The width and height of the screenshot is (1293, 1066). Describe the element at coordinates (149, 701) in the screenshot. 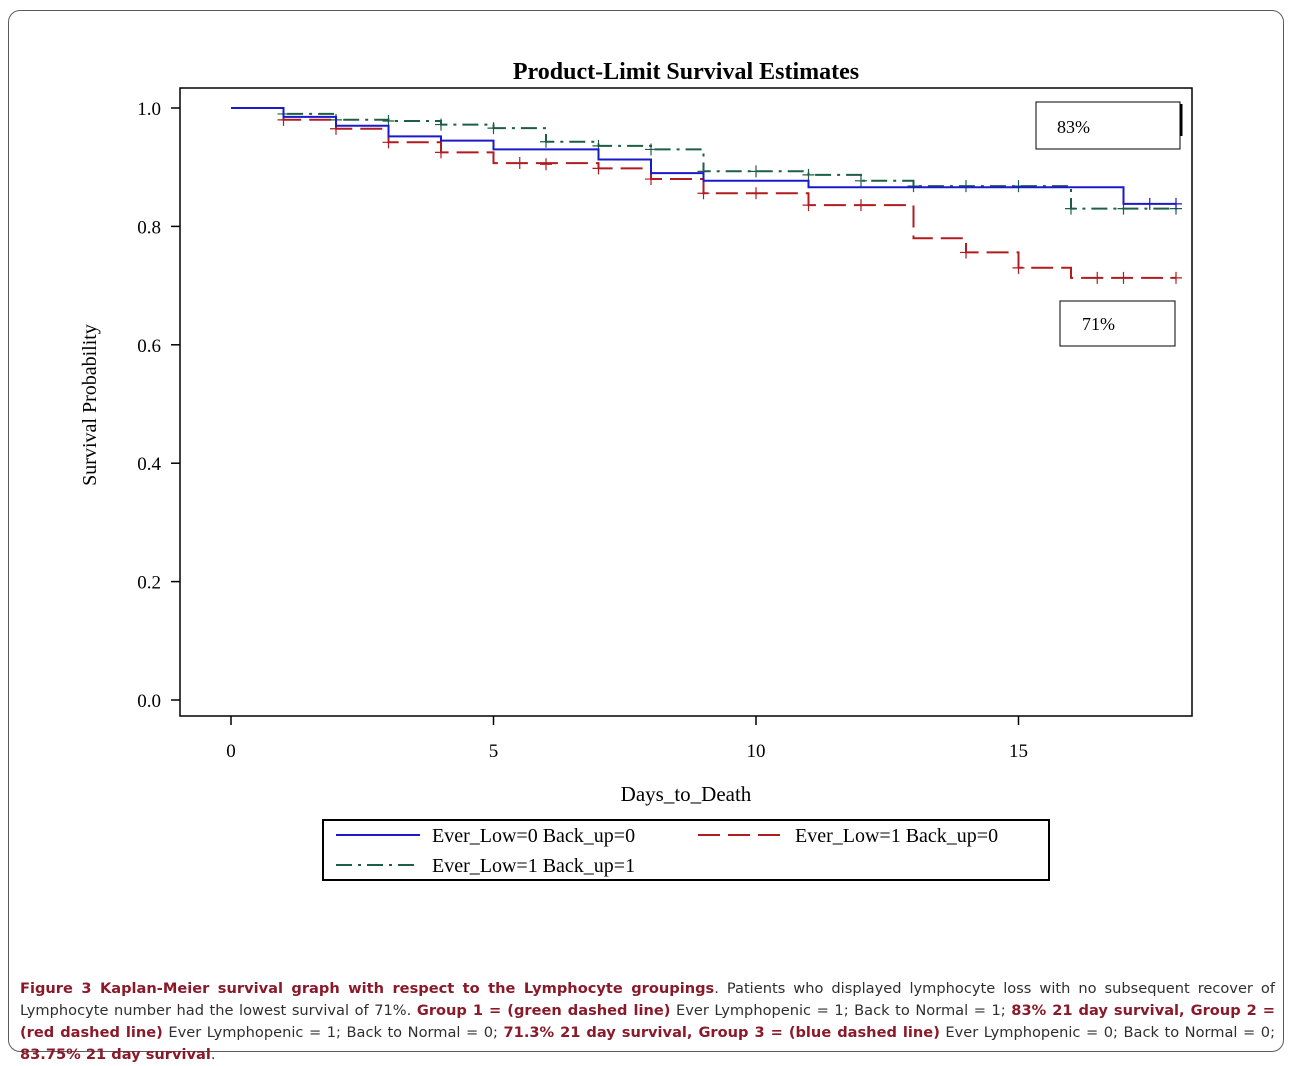

I see `y-tick-label: 0.0` at that location.